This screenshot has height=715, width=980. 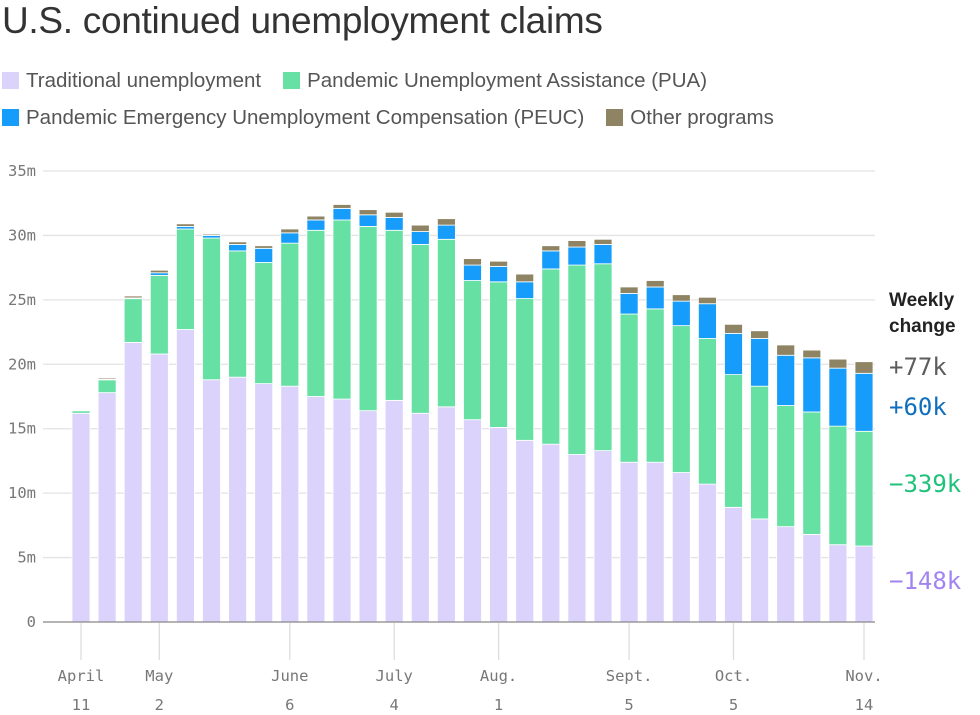 What do you see at coordinates (498, 676) in the screenshot?
I see `x-tick-label-month: Aug.` at bounding box center [498, 676].